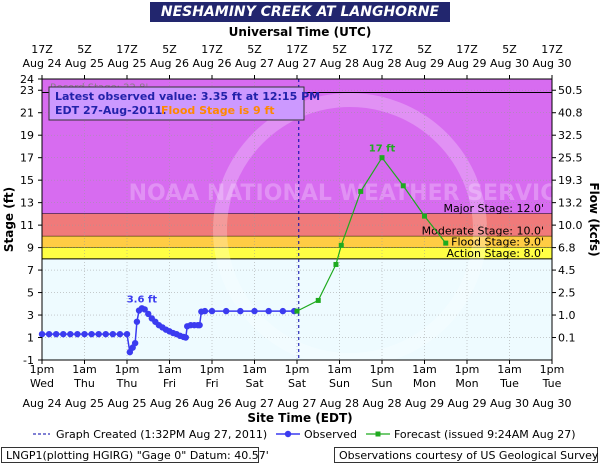 The height and width of the screenshot is (465, 600). I want to click on legend-observed-swatch-dot, so click(288, 434).